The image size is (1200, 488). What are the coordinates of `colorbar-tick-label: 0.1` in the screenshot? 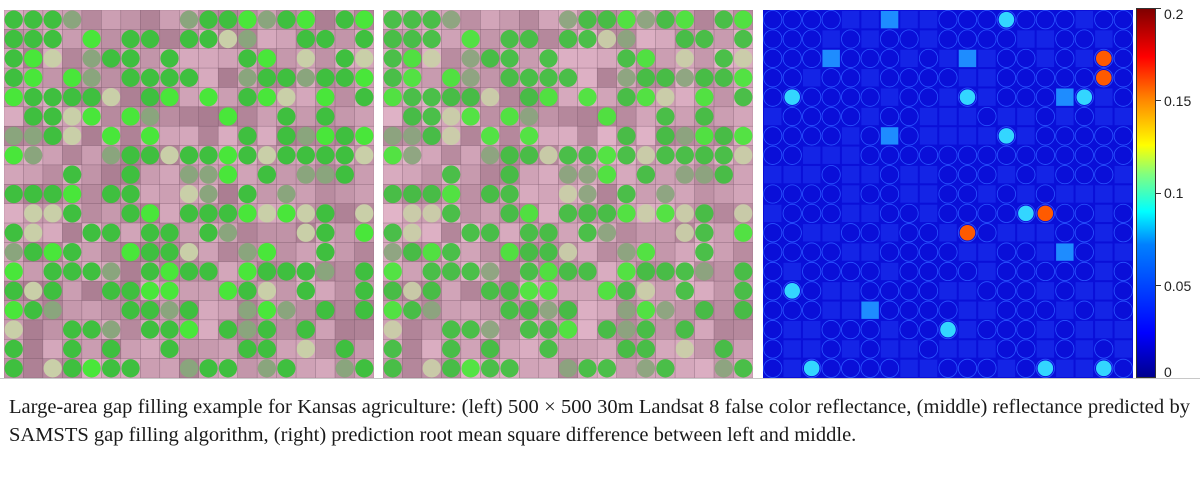 It's located at (1174, 193).